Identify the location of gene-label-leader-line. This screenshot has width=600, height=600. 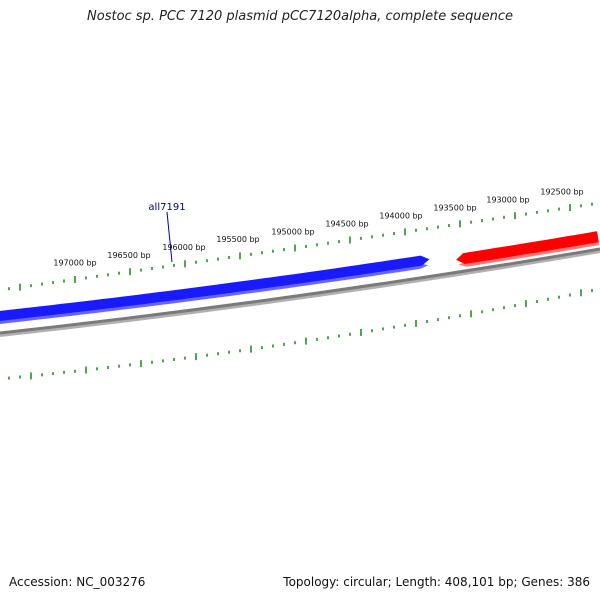
(169, 237).